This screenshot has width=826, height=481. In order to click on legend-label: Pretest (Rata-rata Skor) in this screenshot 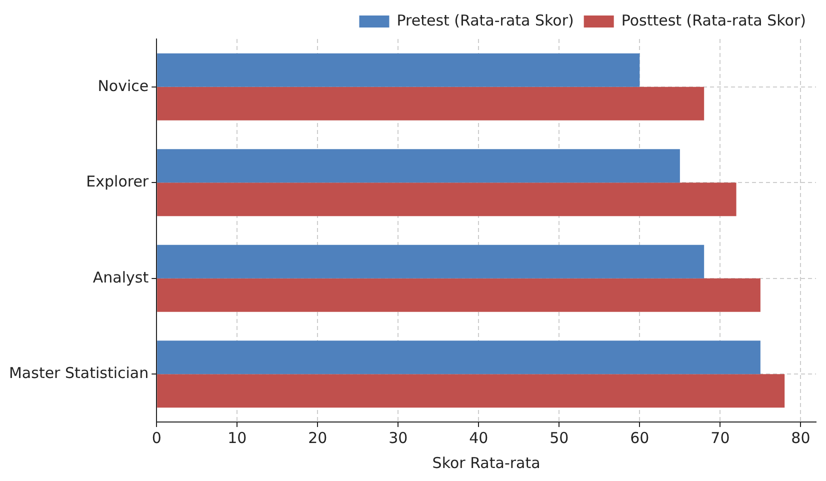, I will do `click(485, 20)`.